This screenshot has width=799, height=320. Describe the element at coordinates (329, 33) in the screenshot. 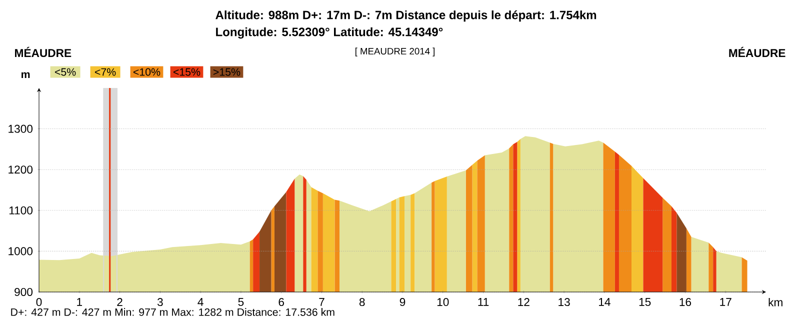

I see `text: Longitude: 5.52309° Latitude: 45.14349°` at that location.